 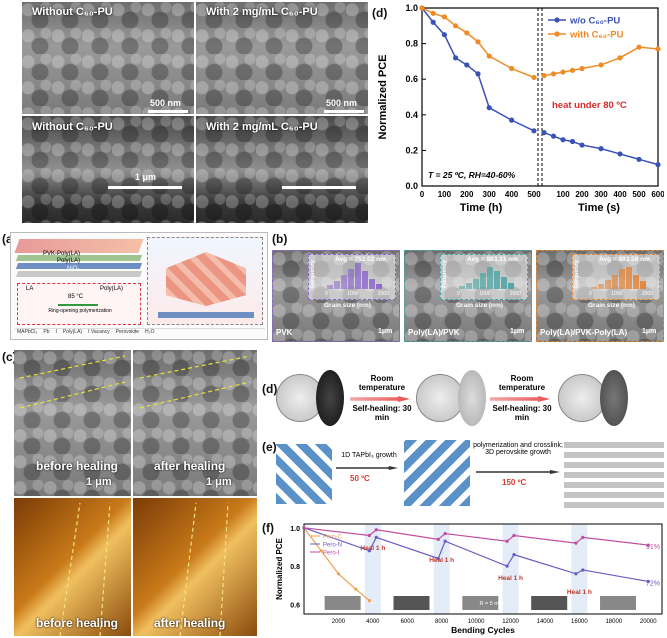 I want to click on x-tick-label-left: 500, so click(x=534, y=194).